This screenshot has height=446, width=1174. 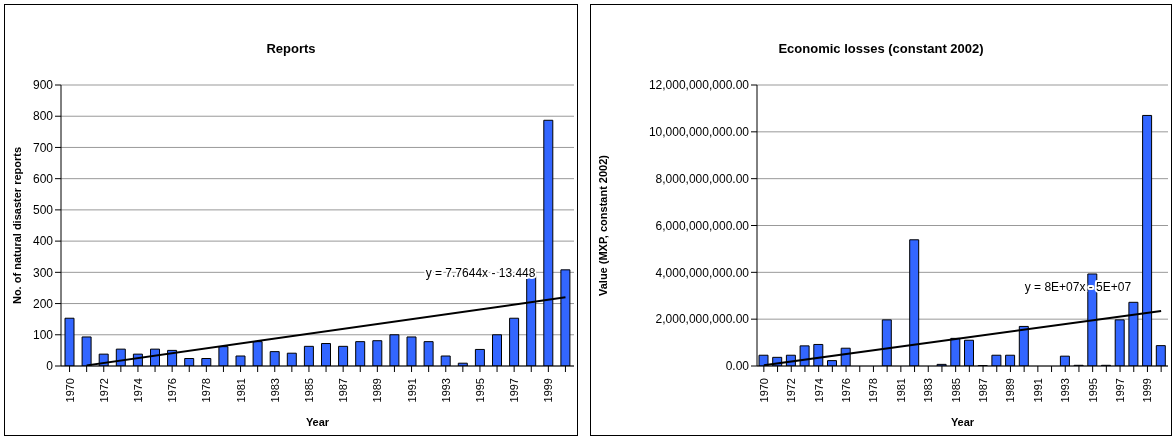 I want to click on y-tick-label: 200, so click(x=43, y=303).